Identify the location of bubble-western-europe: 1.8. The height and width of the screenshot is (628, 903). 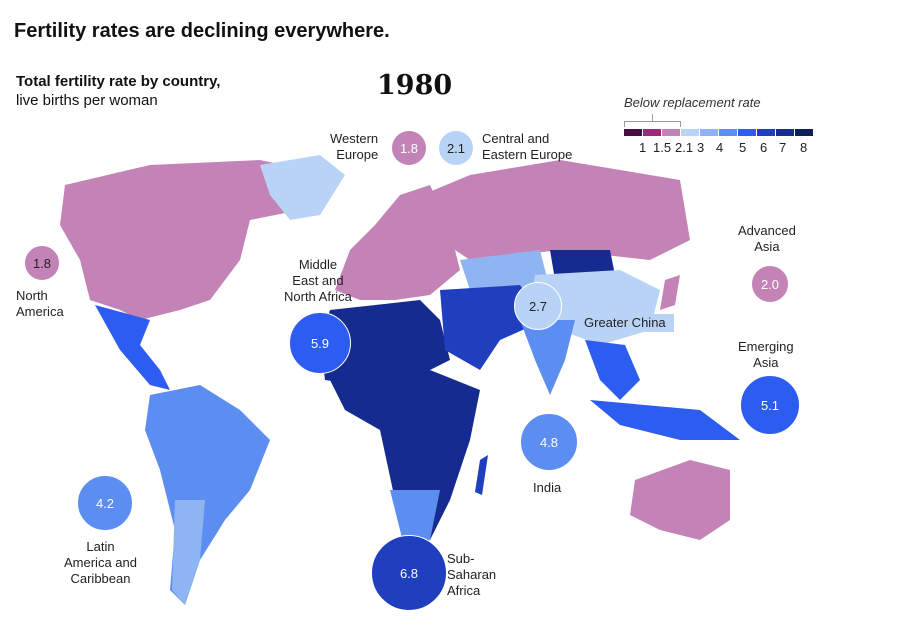
(409, 148).